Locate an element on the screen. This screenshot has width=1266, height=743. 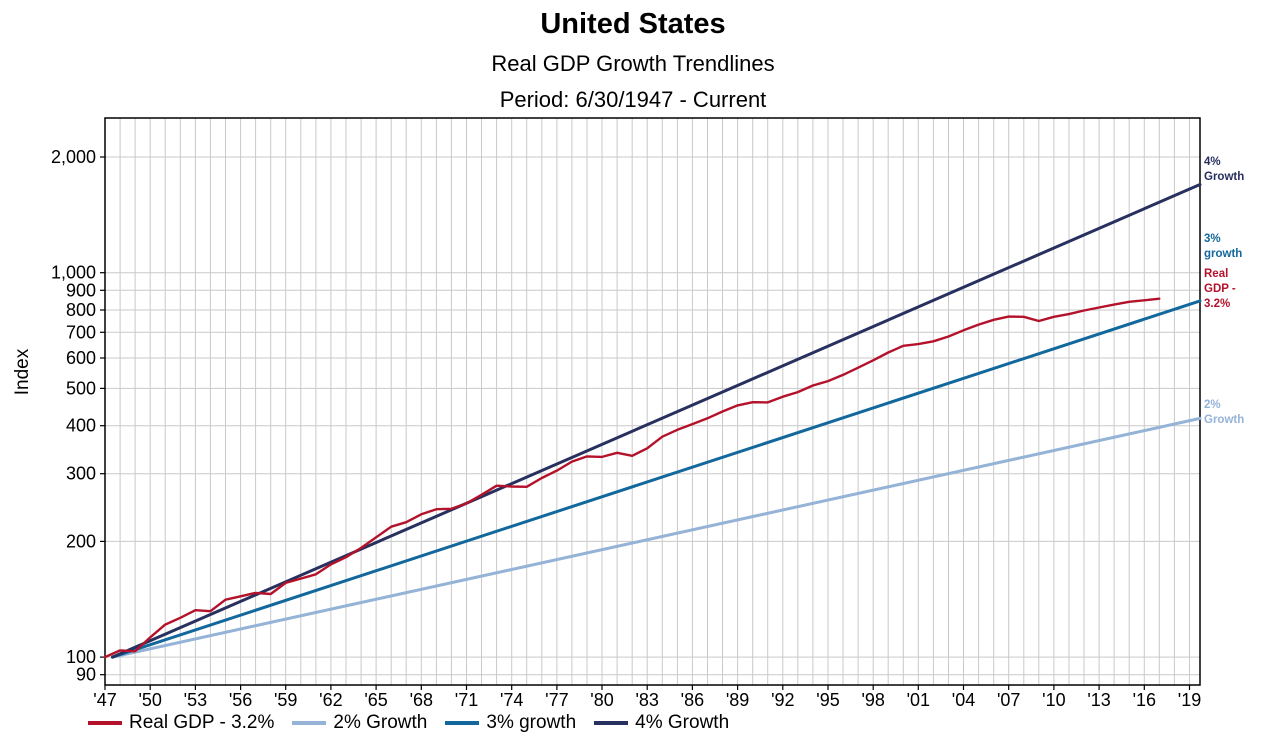
x-tick-label: '47 is located at coordinates (104, 700).